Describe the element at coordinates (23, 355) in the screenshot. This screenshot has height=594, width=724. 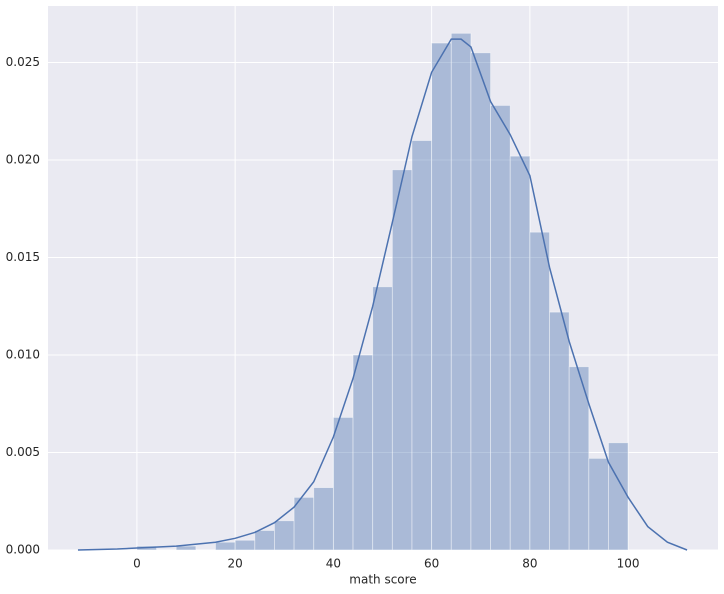
I see `y-tick-label: 0.010` at that location.